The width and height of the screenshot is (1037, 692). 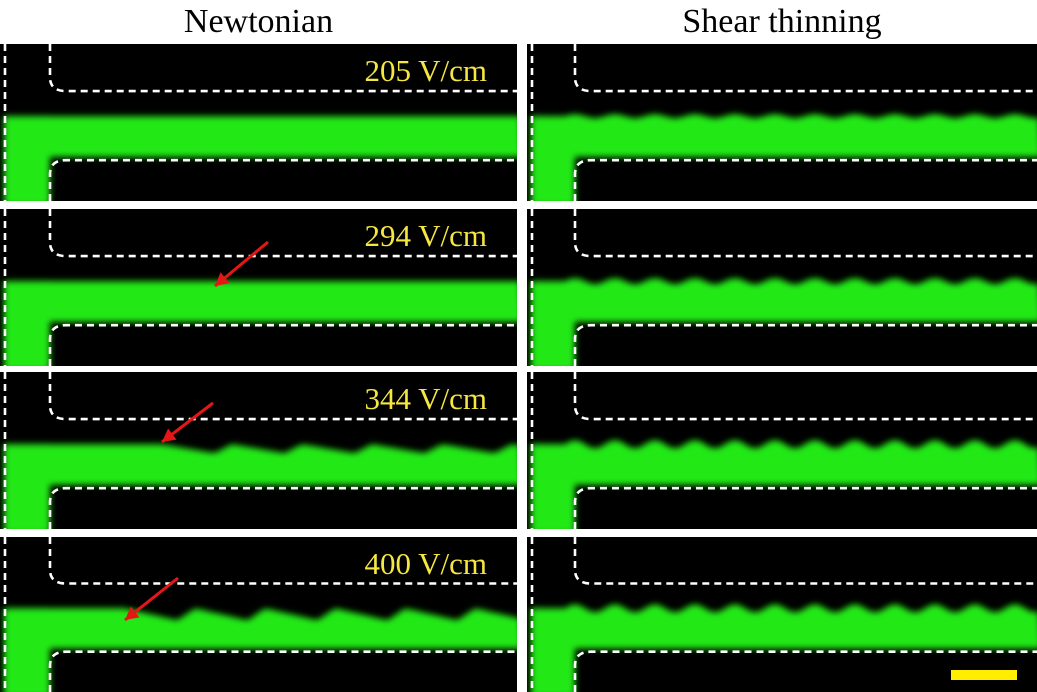 What do you see at coordinates (425, 398) in the screenshot?
I see `field-strength-label: 344 V/cm` at bounding box center [425, 398].